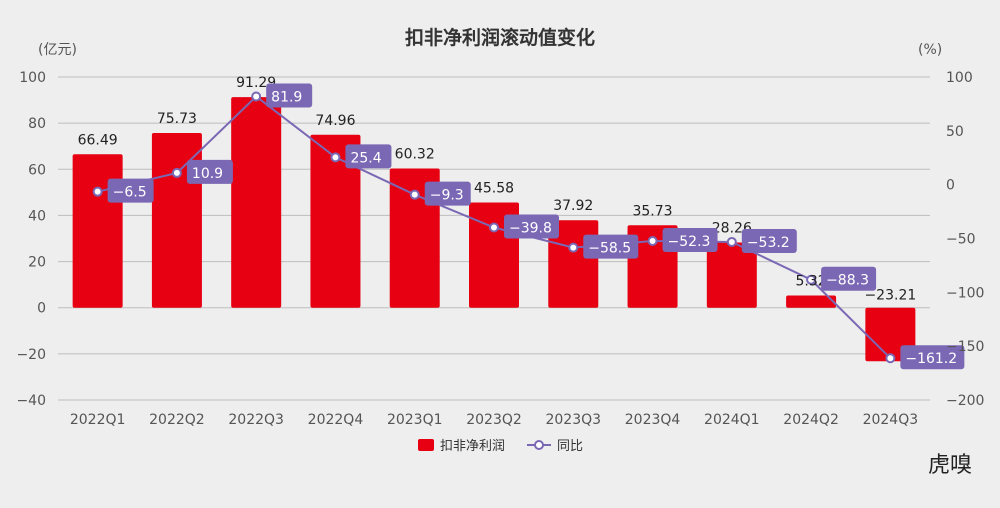 This screenshot has height=508, width=1000. Describe the element at coordinates (256, 420) in the screenshot. I see `x-tick-label: 2022Q3` at that location.